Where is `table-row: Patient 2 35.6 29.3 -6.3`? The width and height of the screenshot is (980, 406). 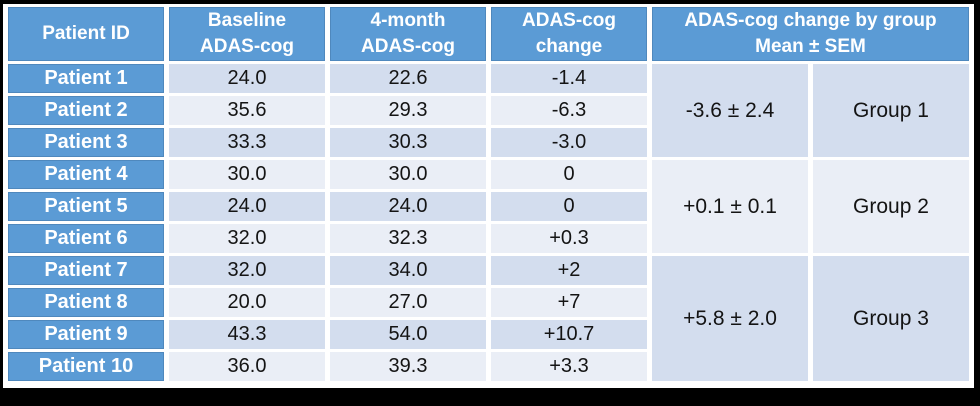
table-row: Patient 2 35.6 29.3 -6.3 is located at coordinates (488, 110).